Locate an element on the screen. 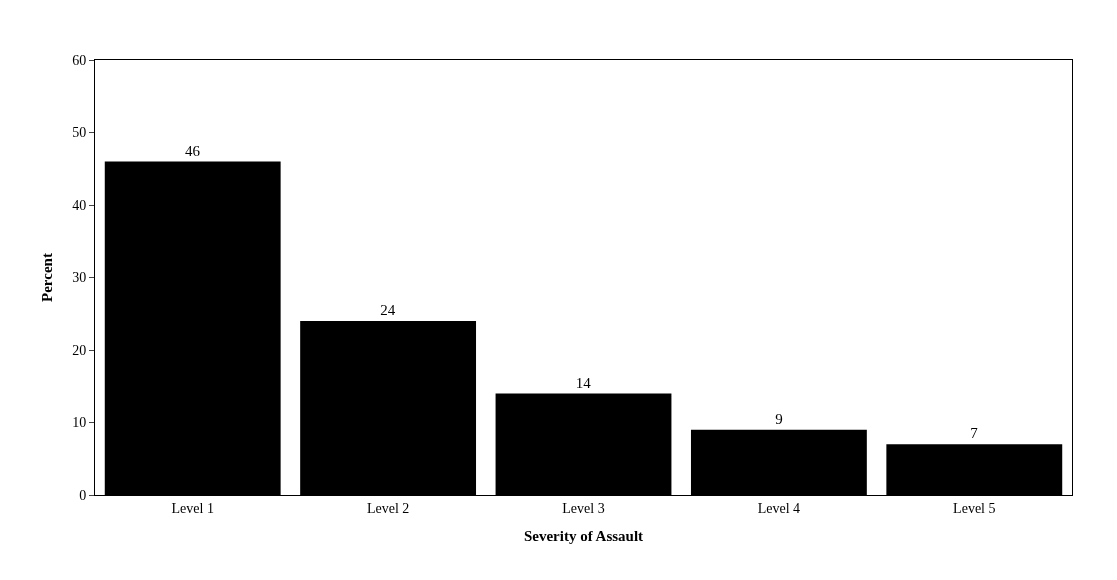 This screenshot has width=1117, height=580. data-label: 9 is located at coordinates (779, 418).